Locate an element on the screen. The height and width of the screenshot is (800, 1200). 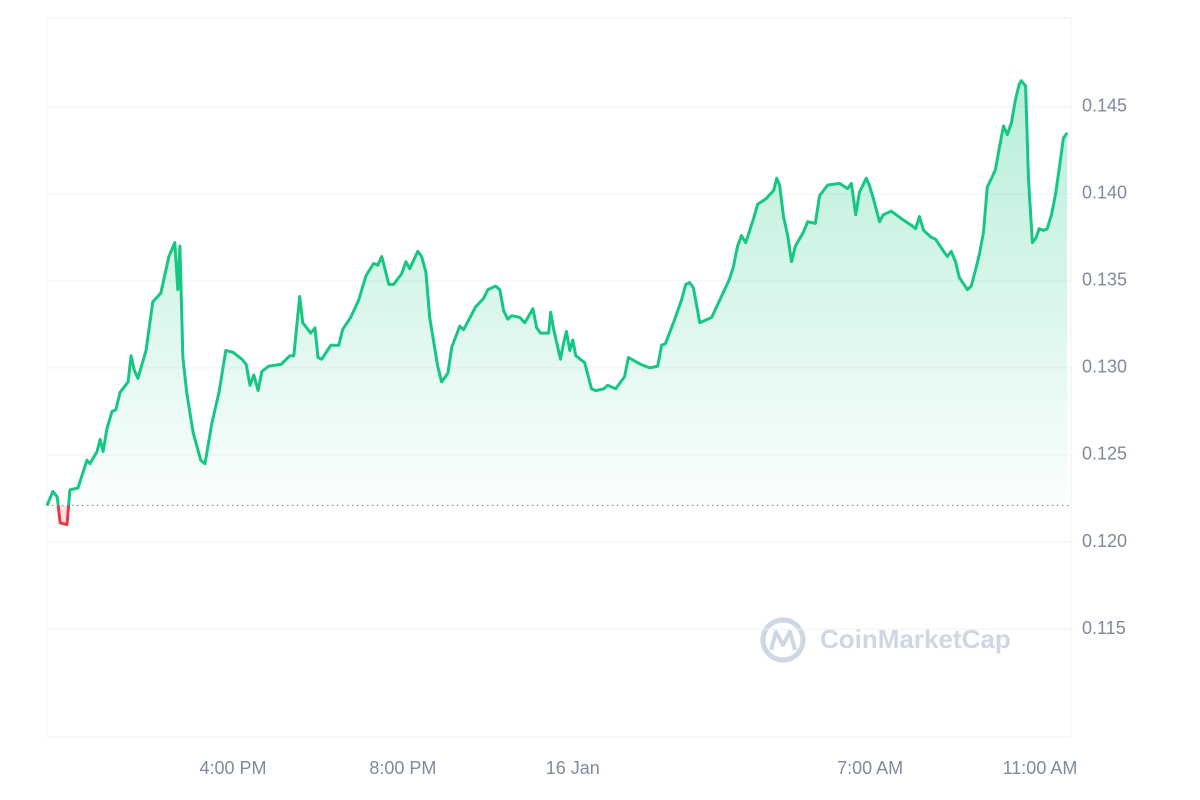
y-tick-label: 0.130 is located at coordinates (1104, 367).